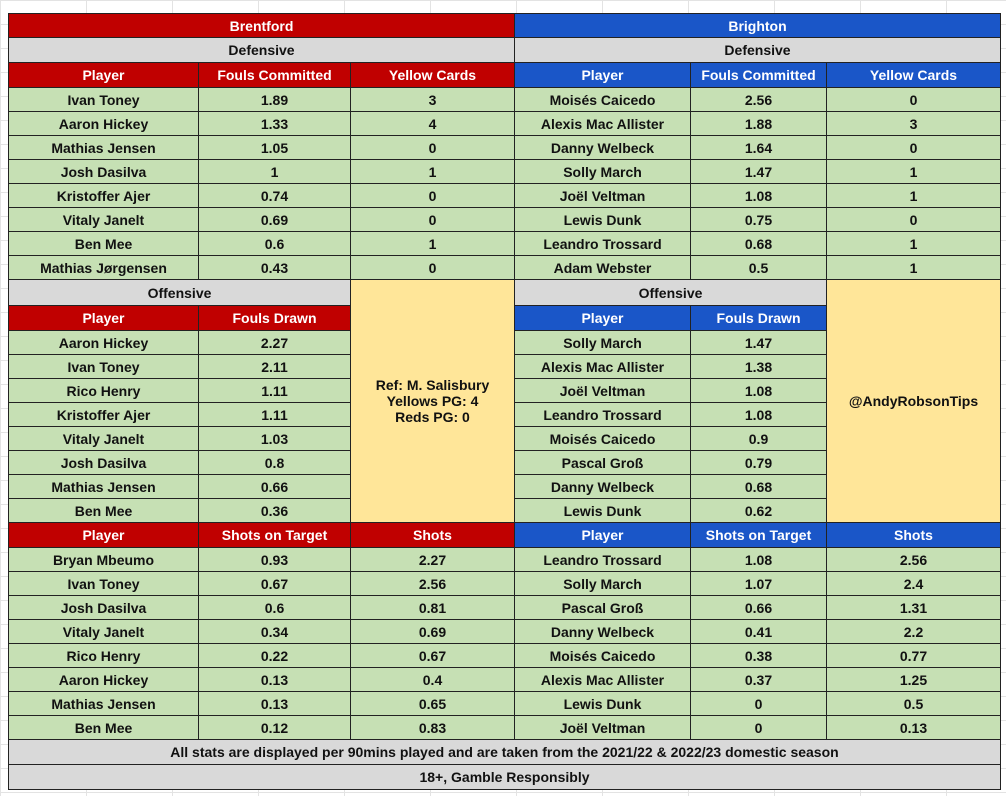 This screenshot has height=796, width=1006. I want to click on table-cell: Joël Veltman, so click(602, 390).